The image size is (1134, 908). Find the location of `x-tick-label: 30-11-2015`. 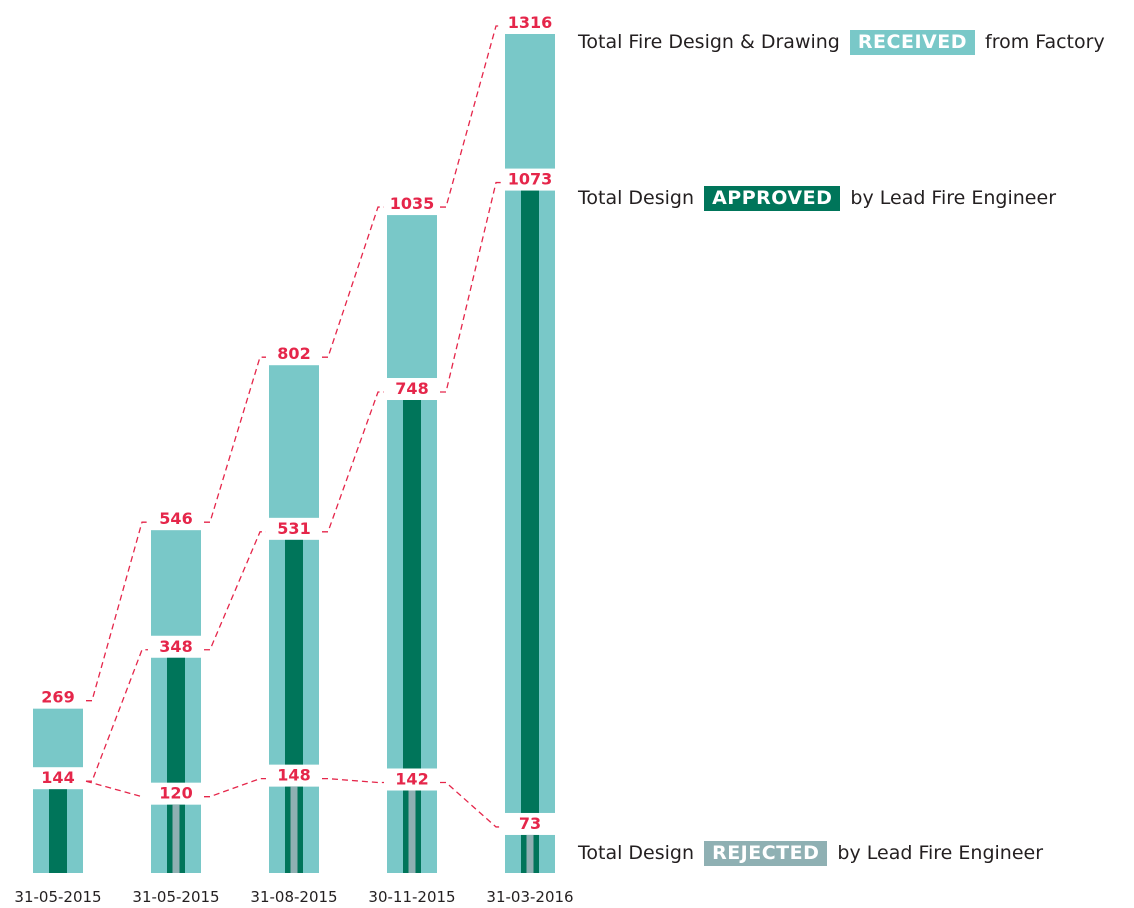

x-tick-label: 30-11-2015 is located at coordinates (411, 897).